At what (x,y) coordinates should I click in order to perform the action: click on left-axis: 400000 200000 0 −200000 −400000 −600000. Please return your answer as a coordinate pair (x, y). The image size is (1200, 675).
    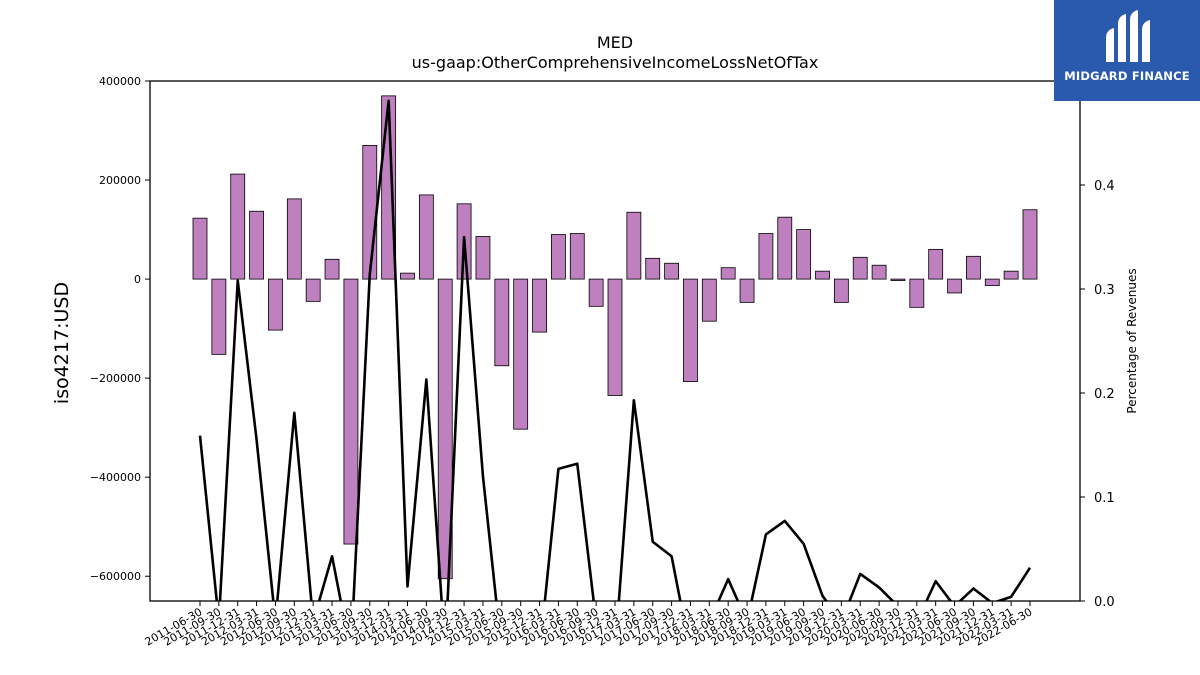
    Looking at the image, I should click on (120, 329).